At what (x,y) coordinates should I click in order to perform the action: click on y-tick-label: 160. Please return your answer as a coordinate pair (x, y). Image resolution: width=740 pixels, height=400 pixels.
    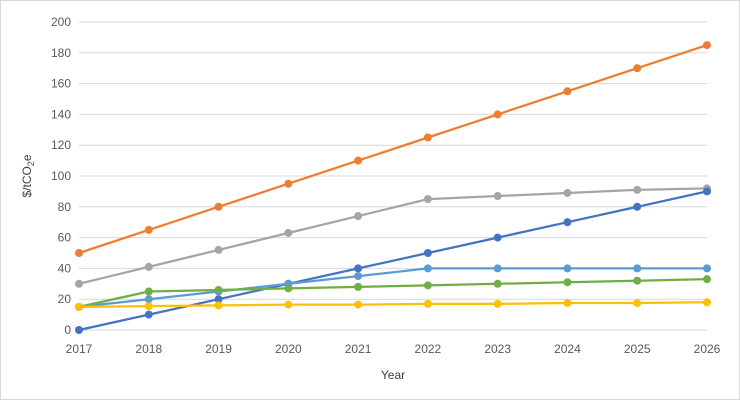
    Looking at the image, I should click on (61, 84).